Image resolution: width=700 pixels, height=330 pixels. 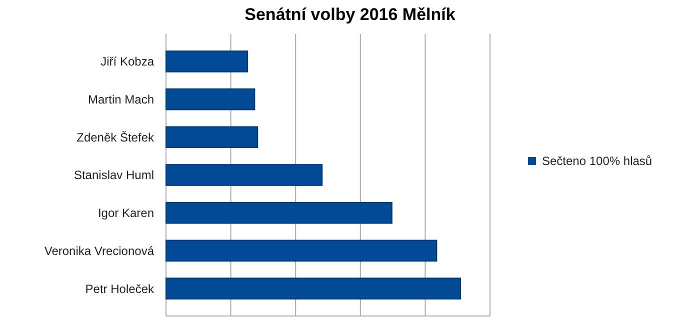 I want to click on y-tick-label: Petr Holeček, so click(x=120, y=289).